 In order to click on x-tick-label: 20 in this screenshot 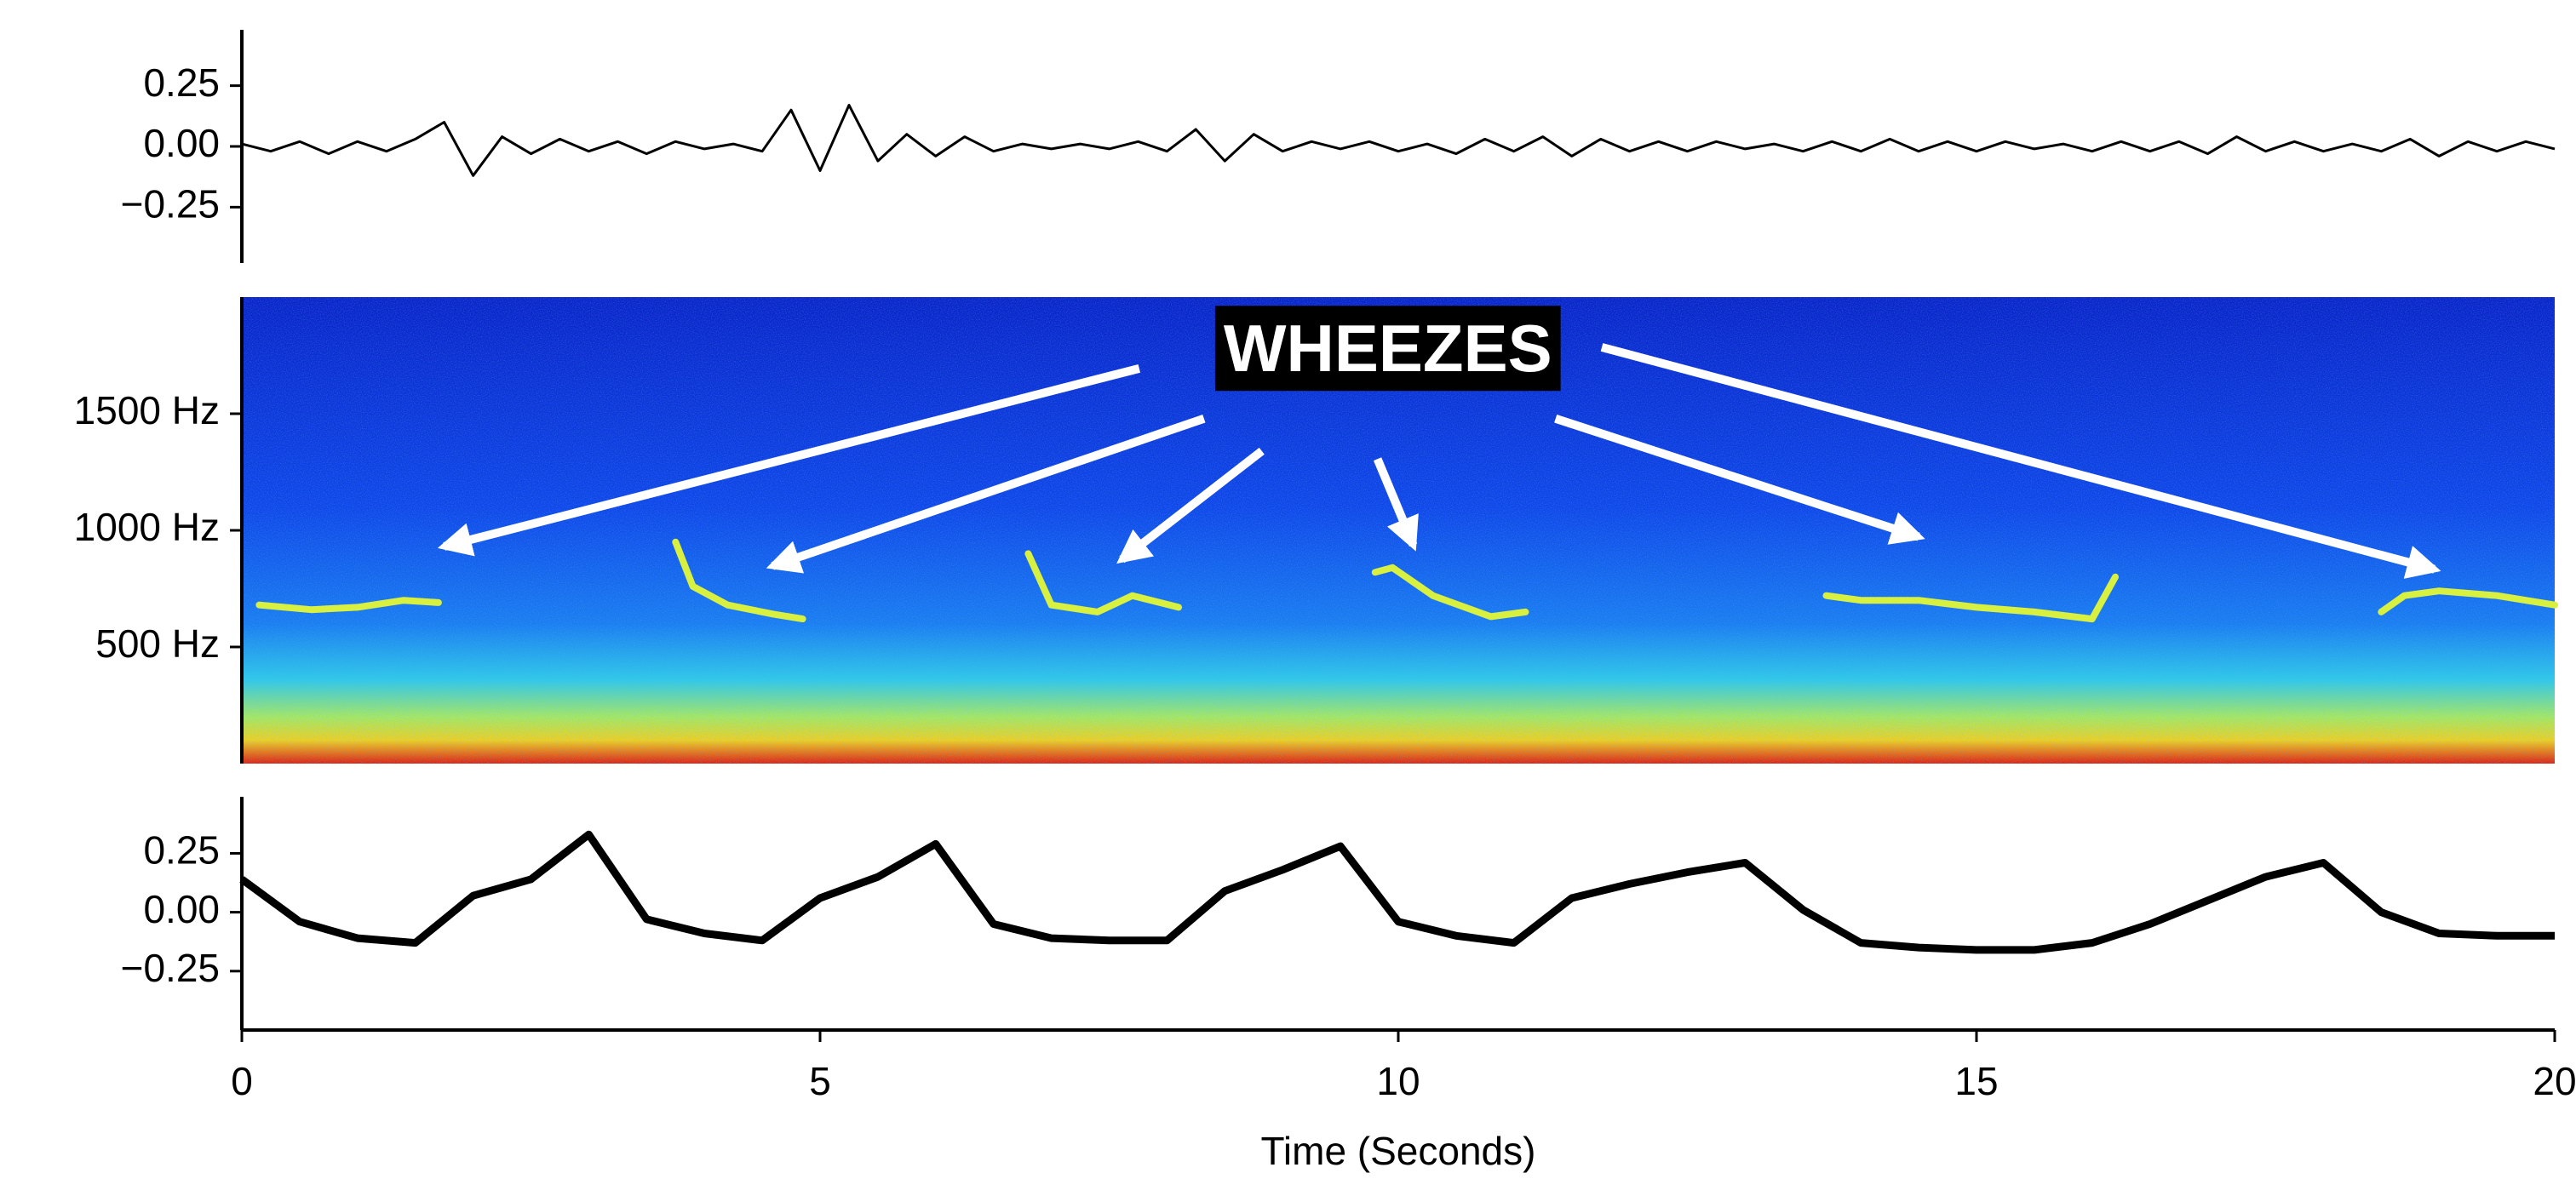, I will do `click(2554, 1081)`.